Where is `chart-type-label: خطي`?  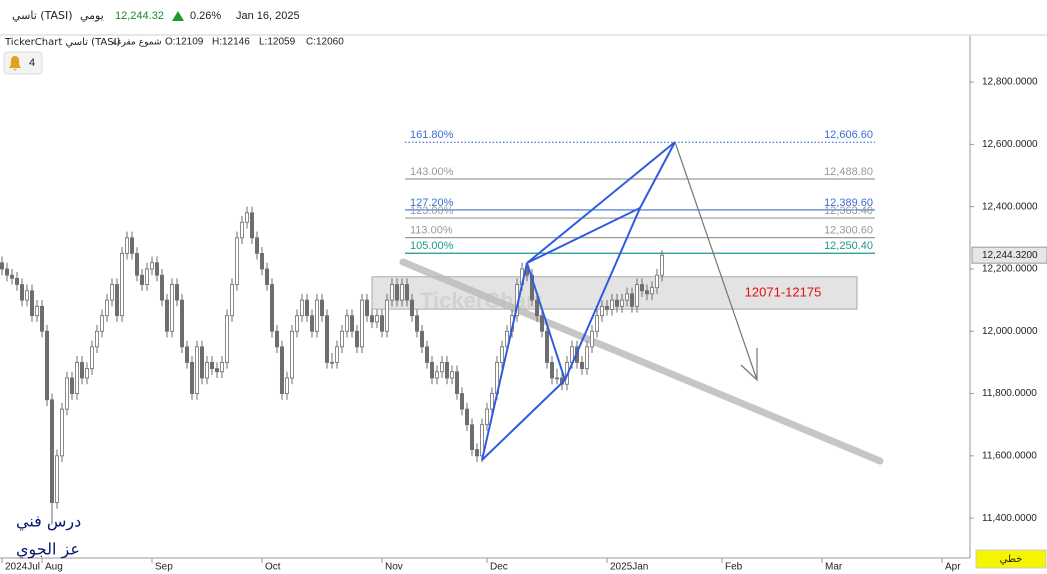 chart-type-label: خطي is located at coordinates (1011, 559).